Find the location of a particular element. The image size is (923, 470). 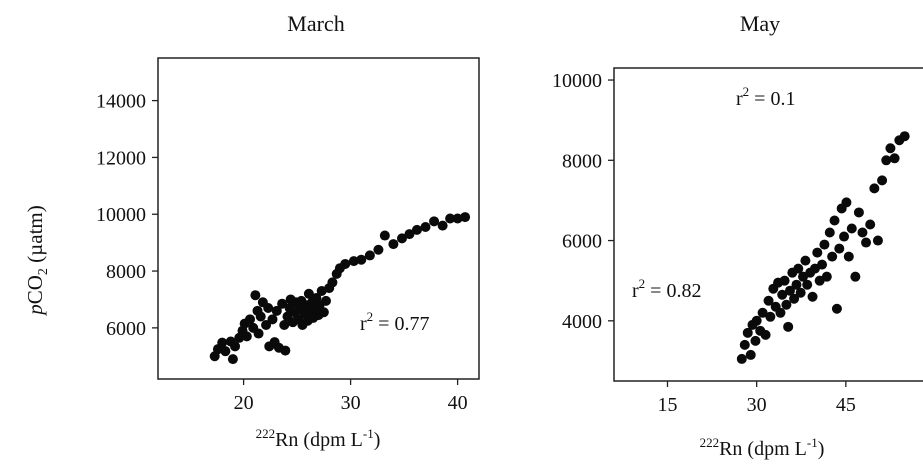

march-x-tick-label: 20 is located at coordinates (244, 403).